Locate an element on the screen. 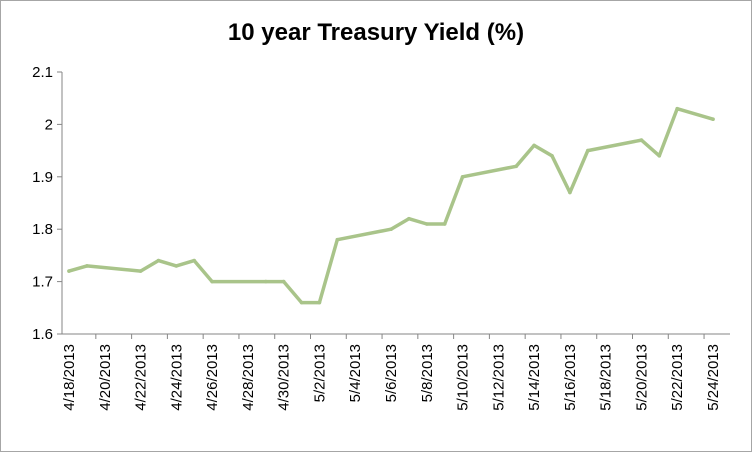 The image size is (752, 452). chart-title: 10 year Treasury Yield (%) is located at coordinates (376, 32).